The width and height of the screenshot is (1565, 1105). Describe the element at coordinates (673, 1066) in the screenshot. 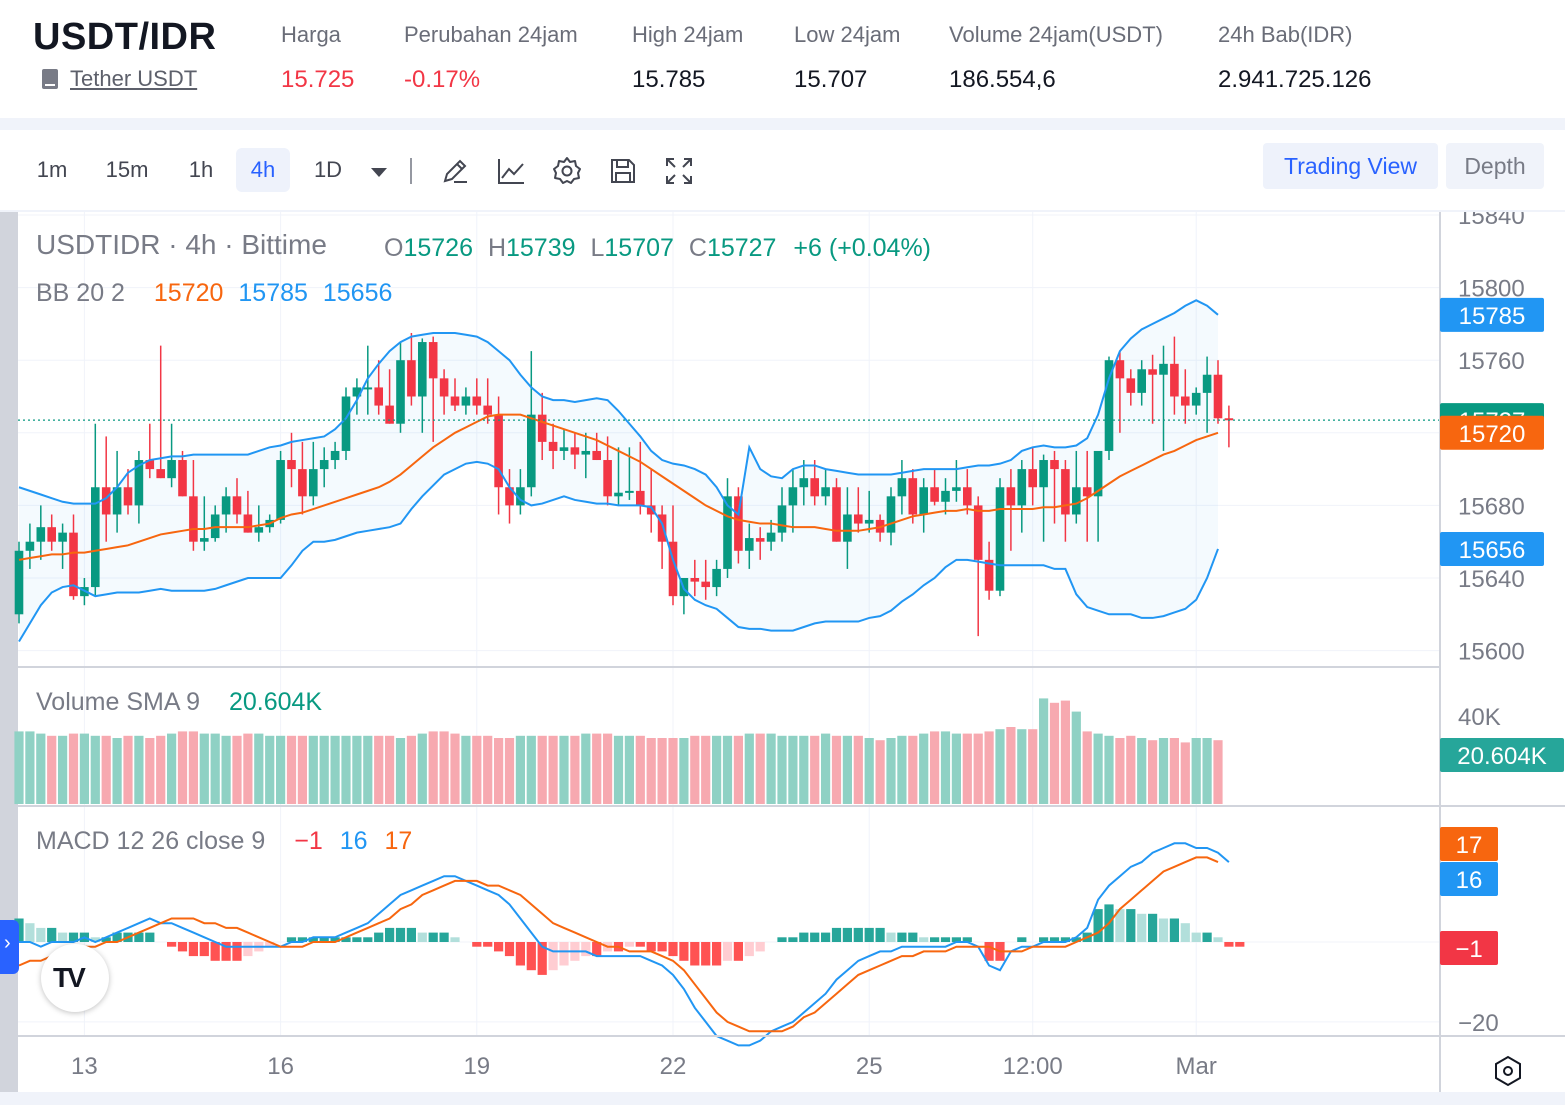

I see `time-tick-label: 22` at that location.